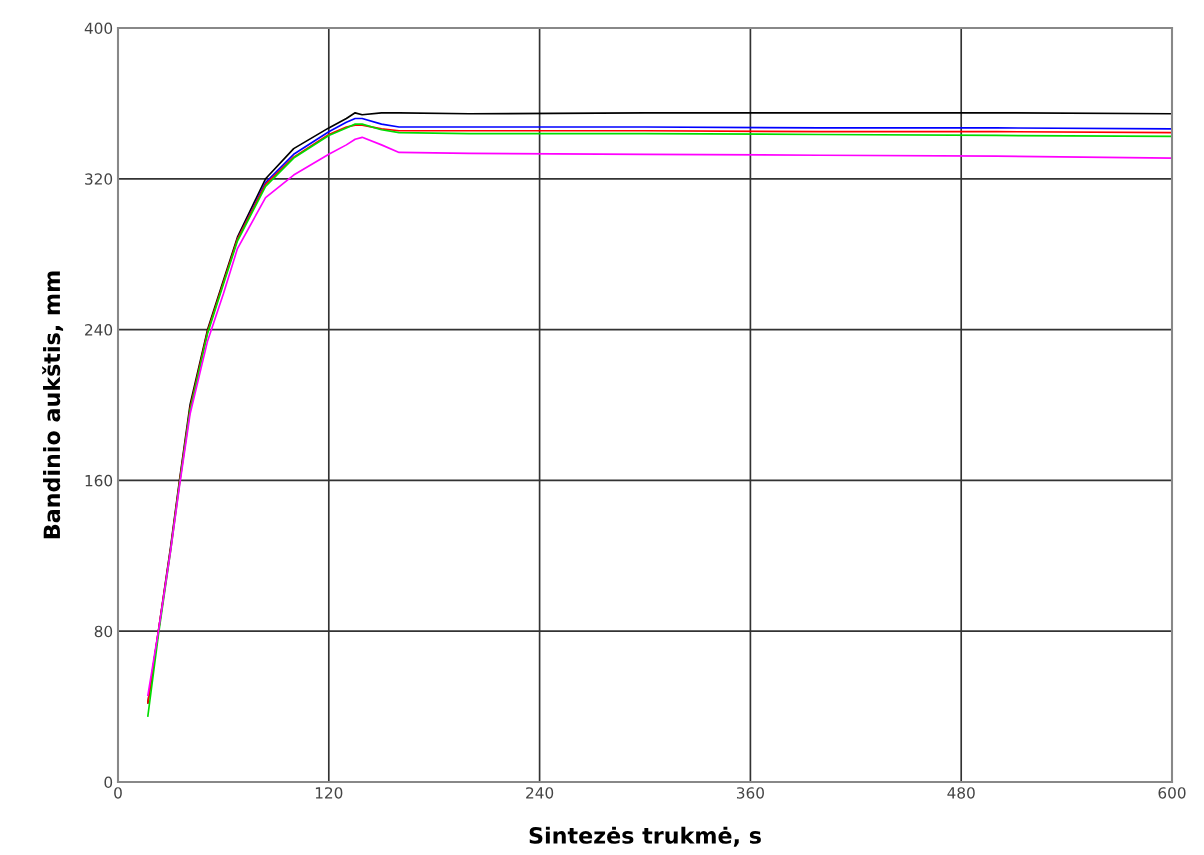 This screenshot has width=1204, height=855. Describe the element at coordinates (750, 793) in the screenshot. I see `x-tick-label: 360` at that location.